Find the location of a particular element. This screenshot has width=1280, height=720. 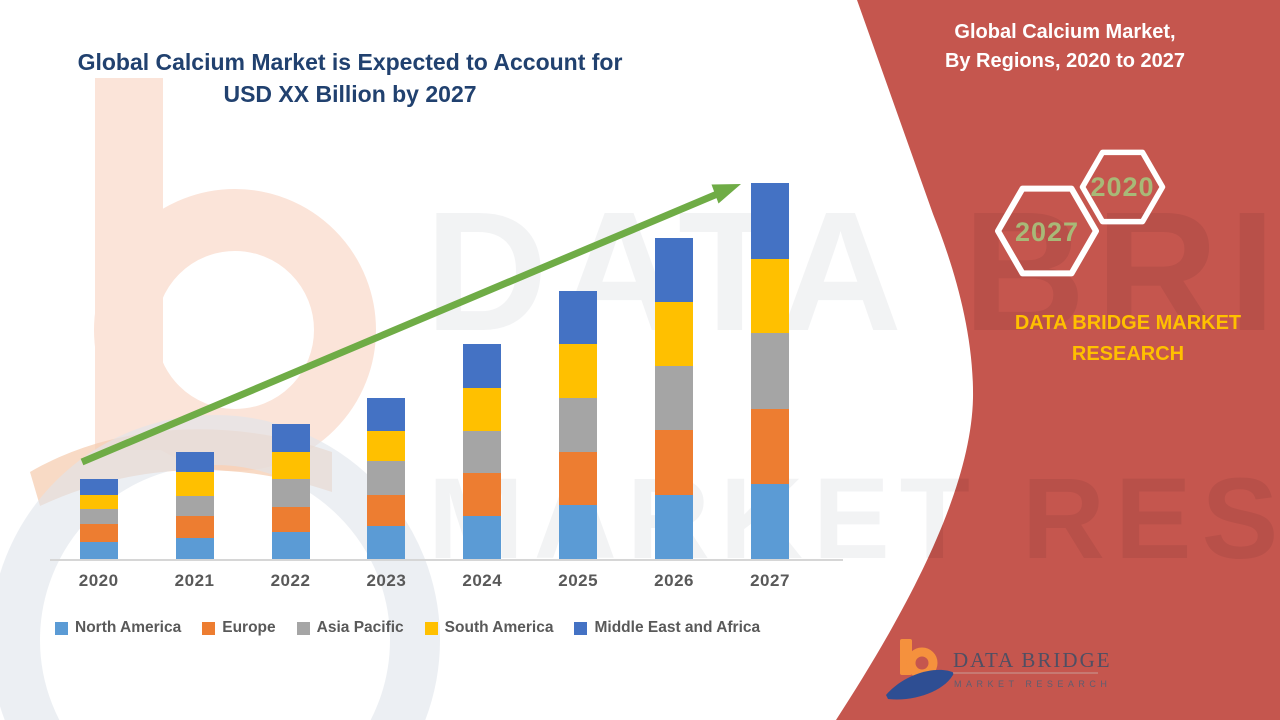

hexagon-2020: 2020 is located at coordinates (1122, 187).